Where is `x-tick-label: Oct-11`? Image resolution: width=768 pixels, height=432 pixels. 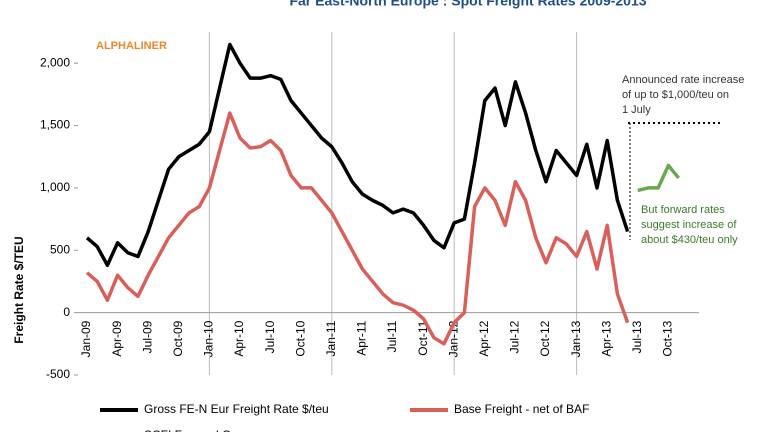
x-tick-label: Oct-11 is located at coordinates (423, 337).